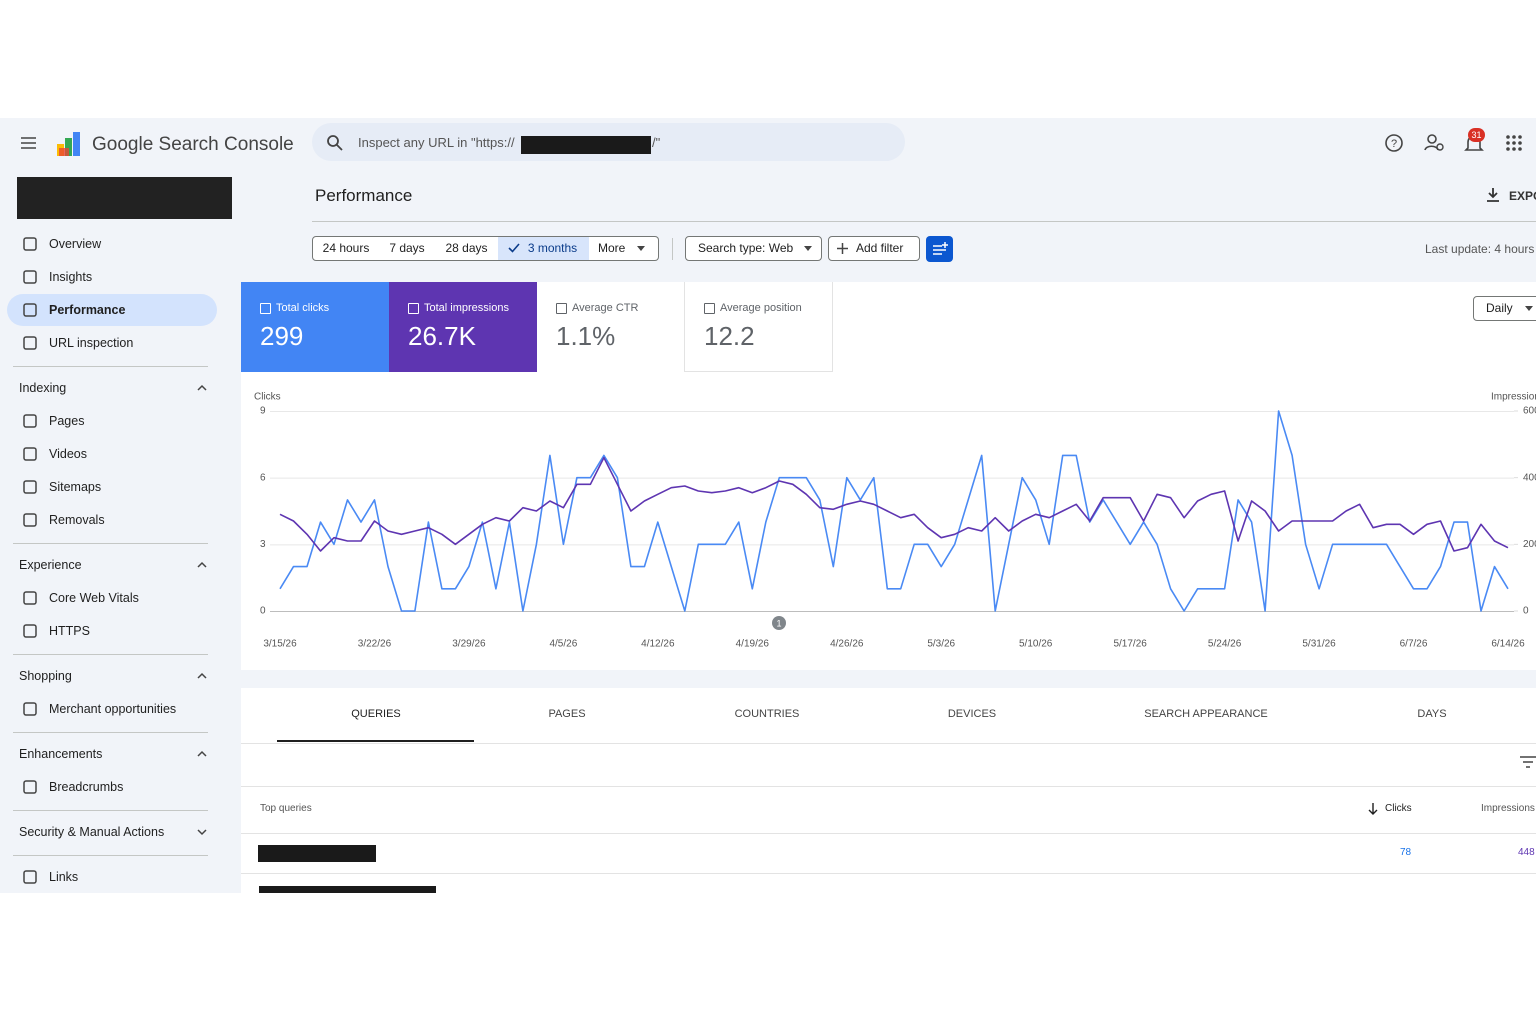 Image resolution: width=1536 pixels, height=1024 pixels. Describe the element at coordinates (346, 248) in the screenshot. I see `range-button: 24 hours` at that location.